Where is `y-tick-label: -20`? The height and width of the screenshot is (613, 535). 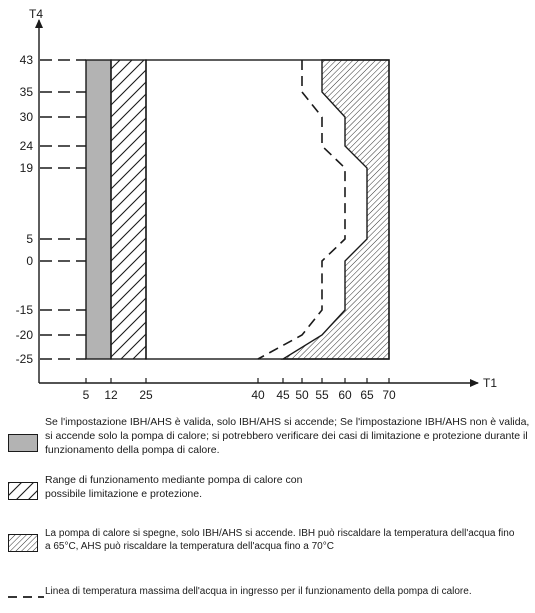 y-tick-label: -20 is located at coordinates (25, 335).